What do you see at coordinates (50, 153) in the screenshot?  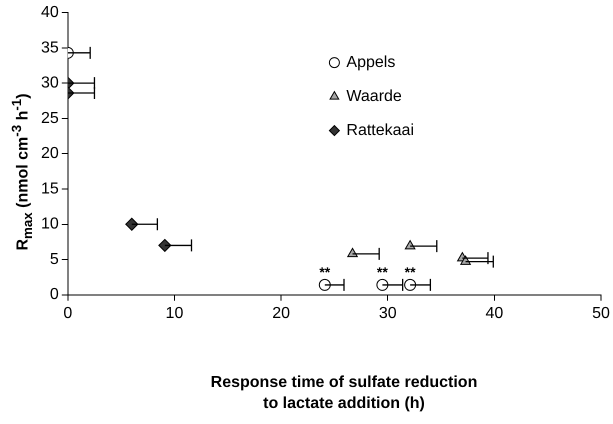 I see `y-tick-label: 20` at bounding box center [50, 153].